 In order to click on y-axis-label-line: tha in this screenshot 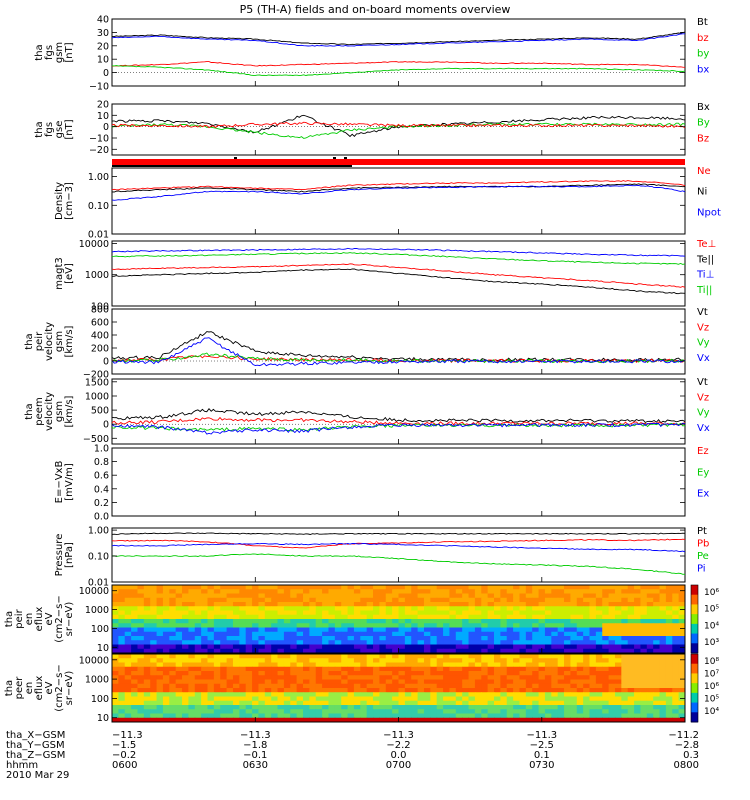, I will do `click(39, 52)`.